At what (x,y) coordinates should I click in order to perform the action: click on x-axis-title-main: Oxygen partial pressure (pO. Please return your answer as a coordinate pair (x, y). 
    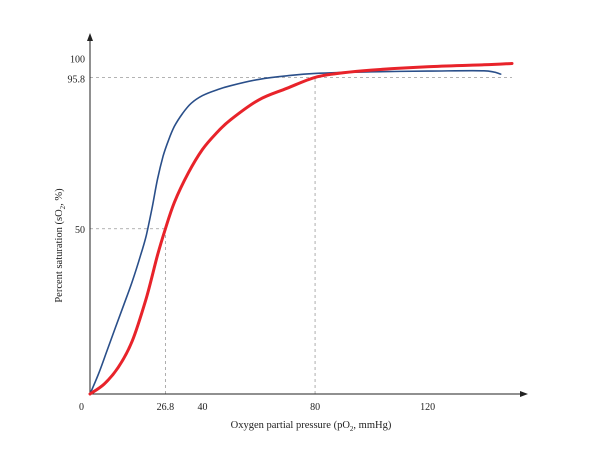
    Looking at the image, I should click on (291, 425).